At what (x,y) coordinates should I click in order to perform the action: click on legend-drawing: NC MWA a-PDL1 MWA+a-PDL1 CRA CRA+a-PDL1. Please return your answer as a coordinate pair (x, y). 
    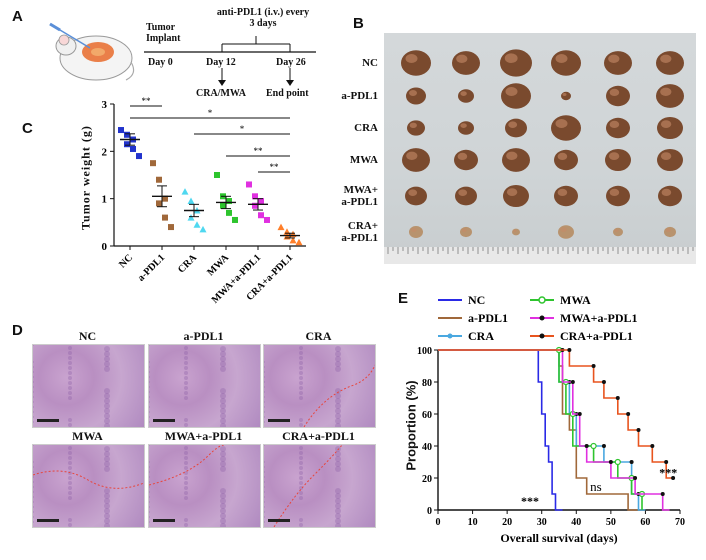
    Looking at the image, I should click on (538, 318).